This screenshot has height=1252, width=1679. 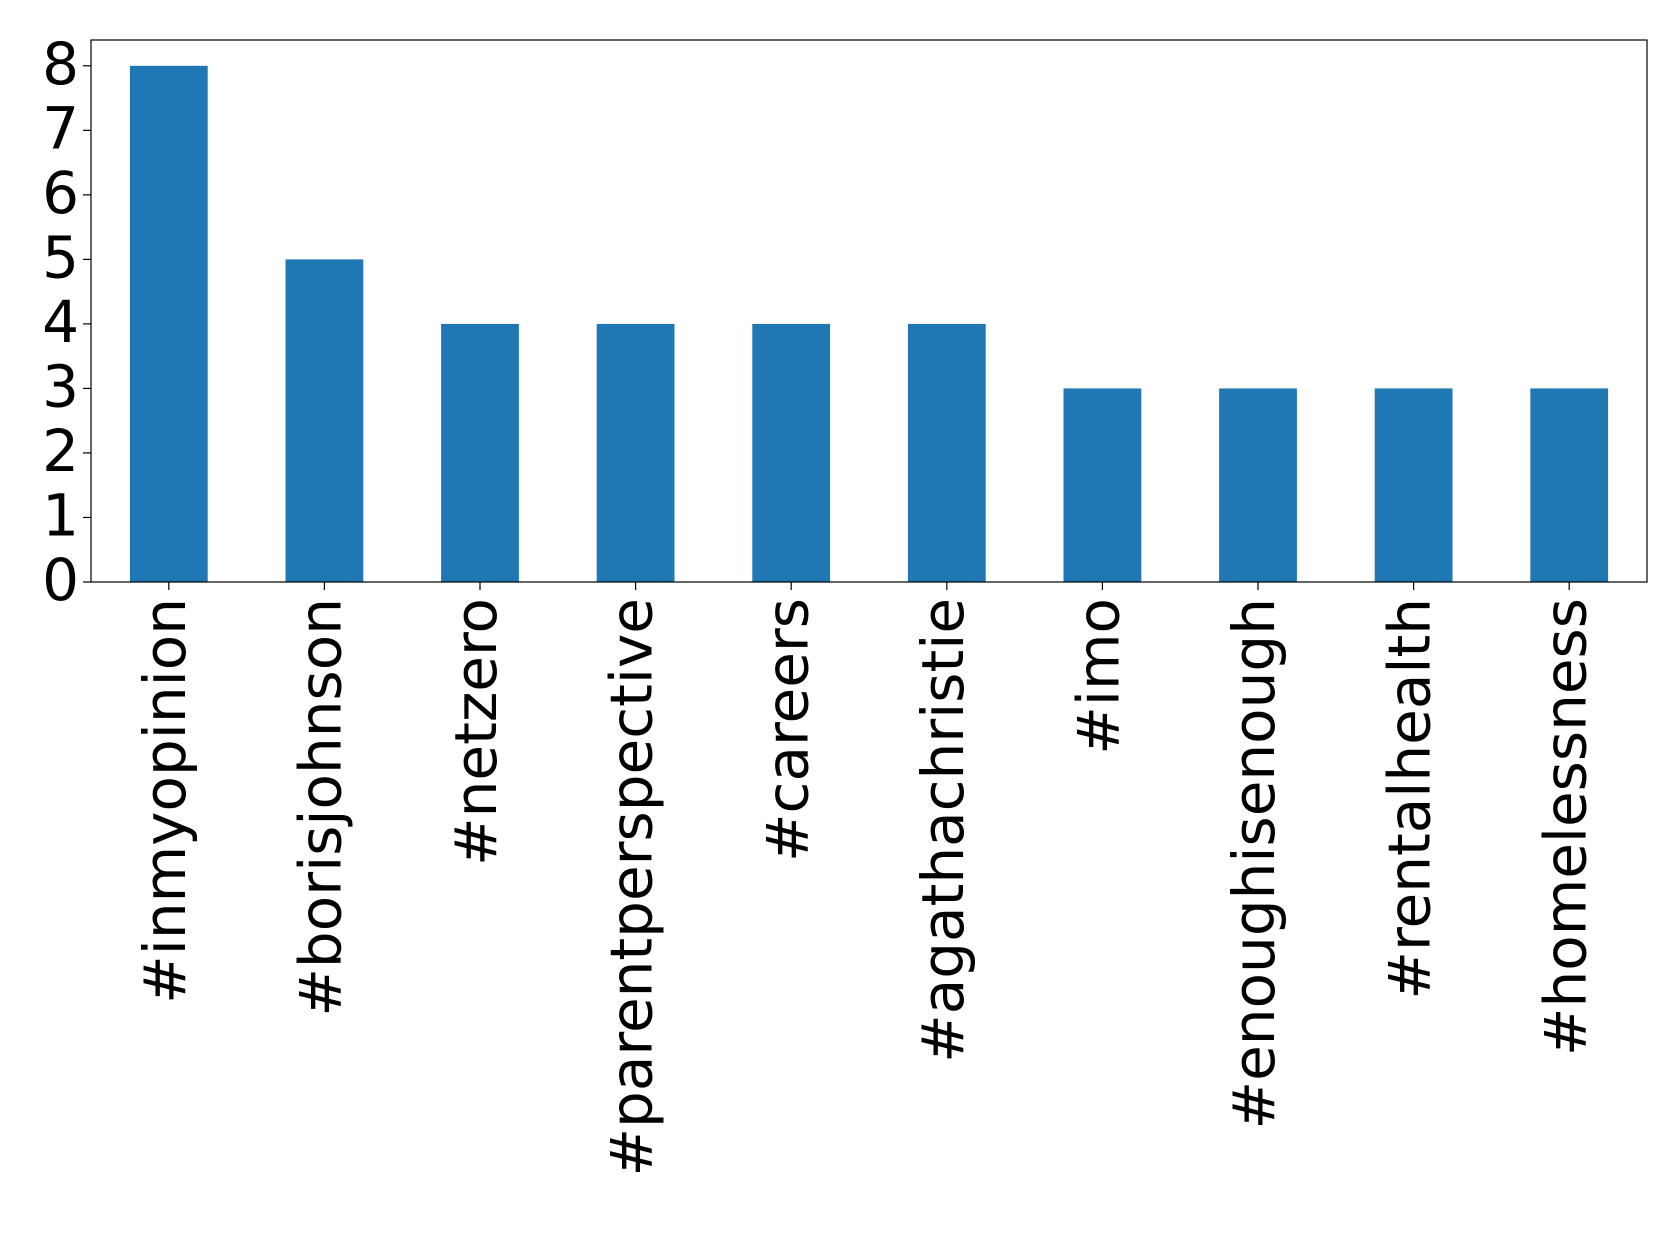 I want to click on x-tick-label: #parentperspective, so click(x=632, y=887).